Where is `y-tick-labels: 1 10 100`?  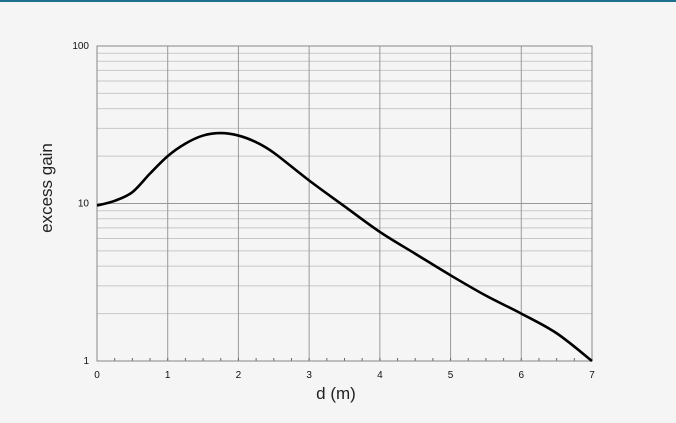
y-tick-labels: 1 10 100 is located at coordinates (80, 204).